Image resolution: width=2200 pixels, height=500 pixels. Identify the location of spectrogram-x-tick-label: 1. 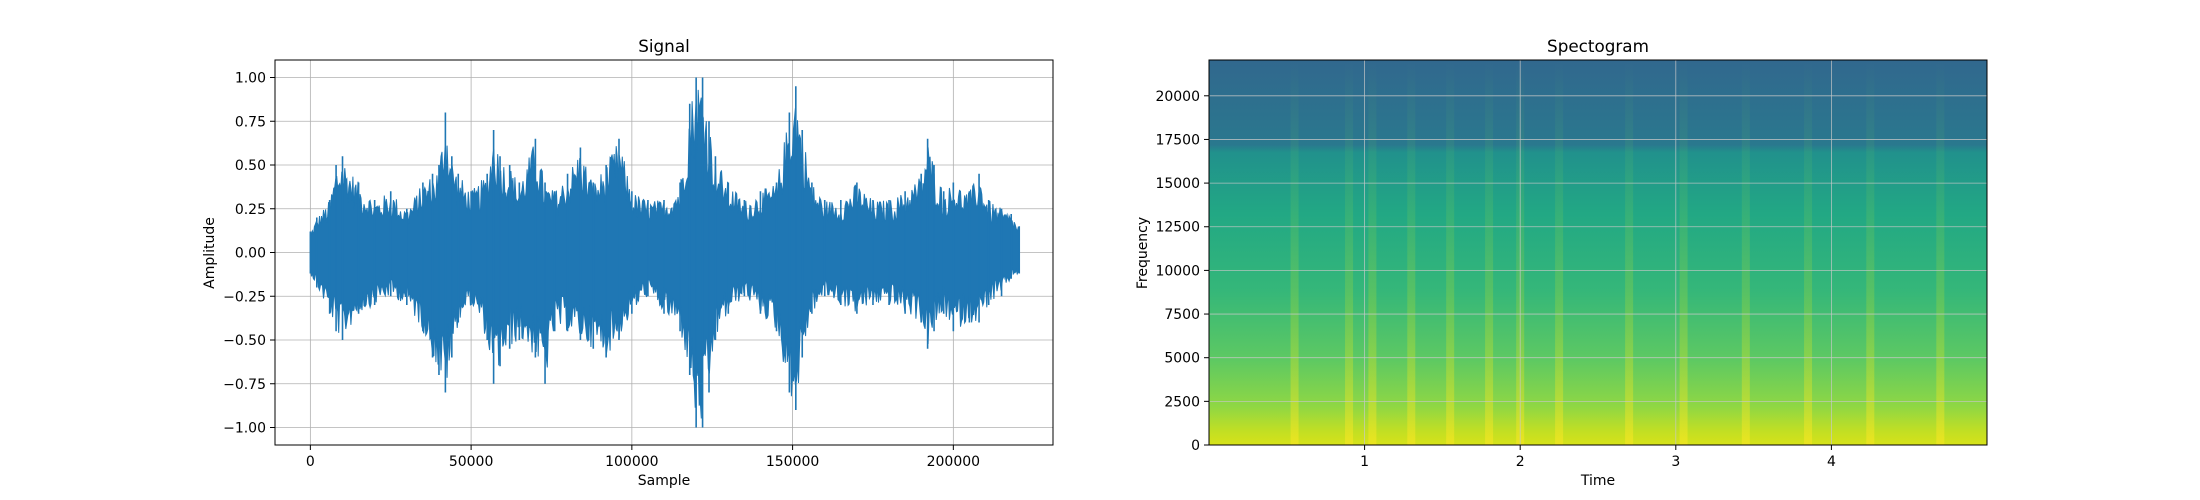
(1364, 462).